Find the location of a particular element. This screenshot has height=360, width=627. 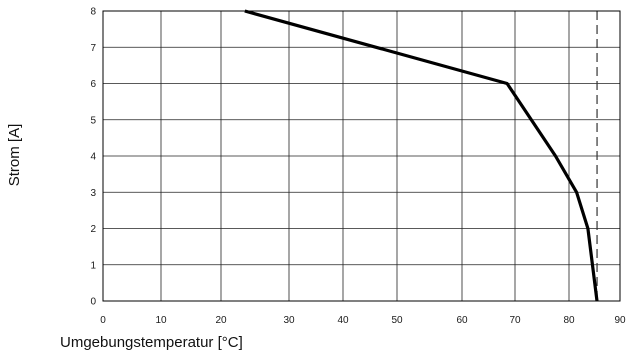

x-tick-label: 0 is located at coordinates (103, 320).